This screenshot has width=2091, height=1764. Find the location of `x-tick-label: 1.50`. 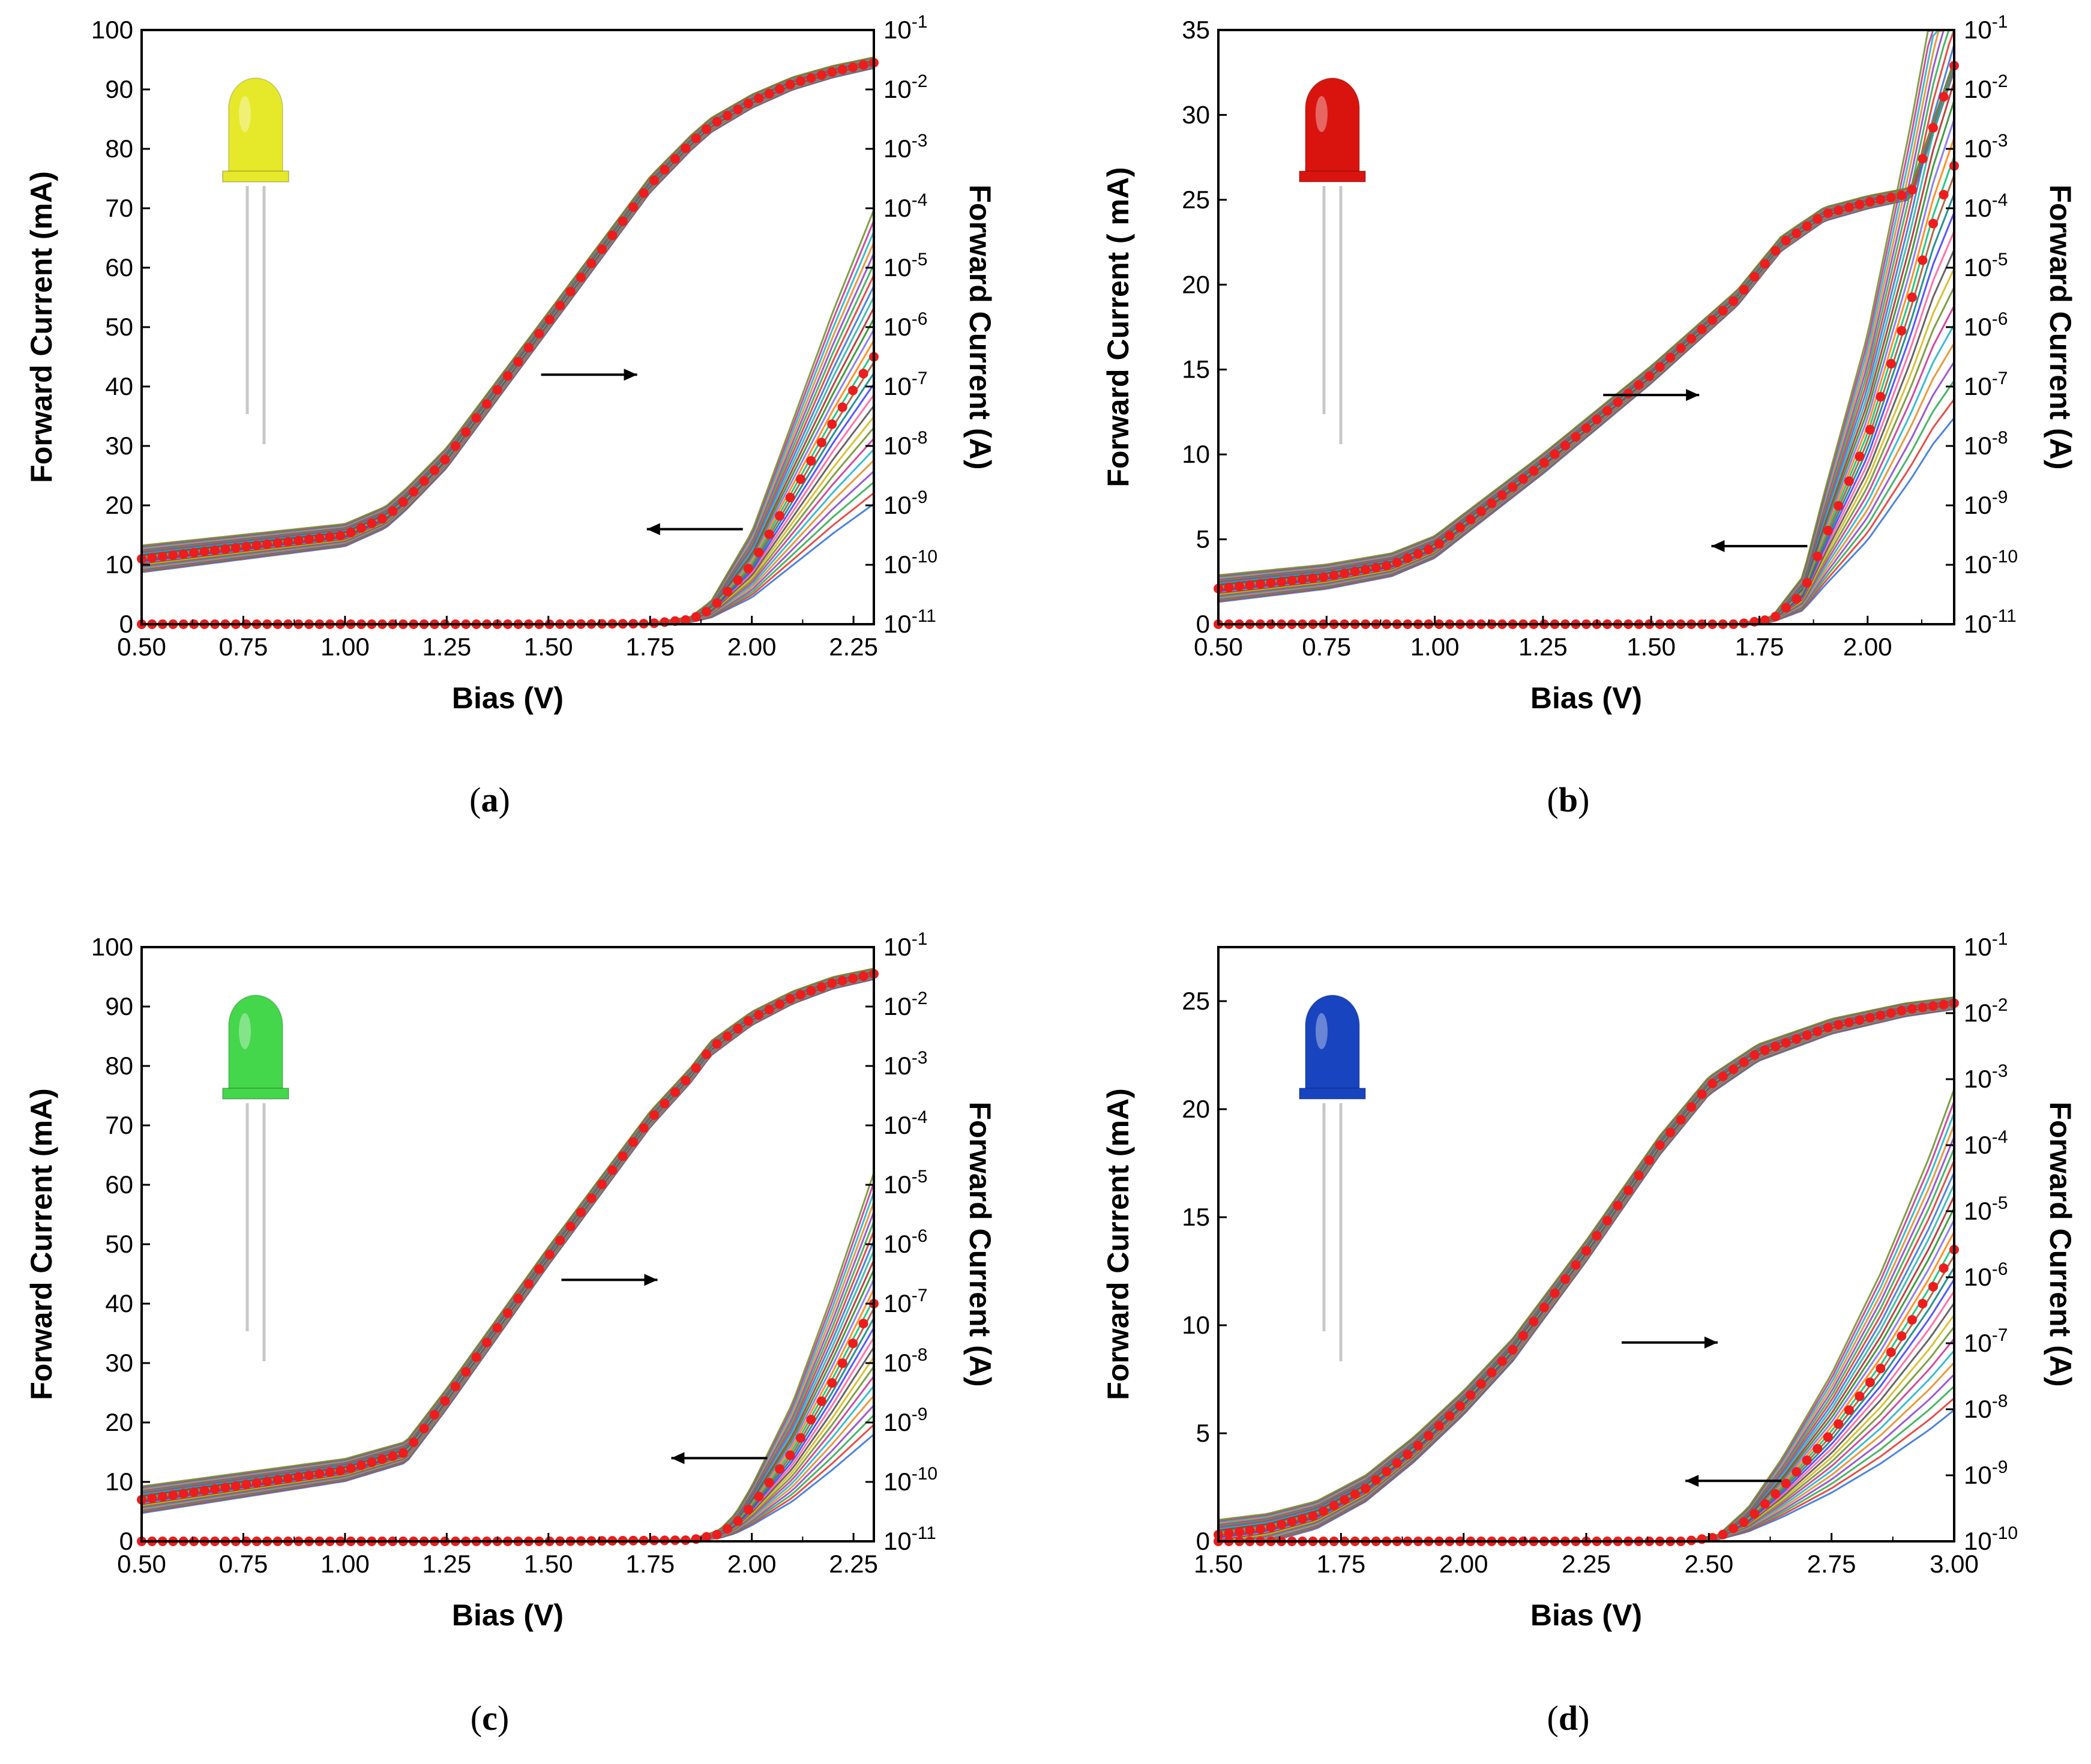

x-tick-label: 1.50 is located at coordinates (1651, 647).